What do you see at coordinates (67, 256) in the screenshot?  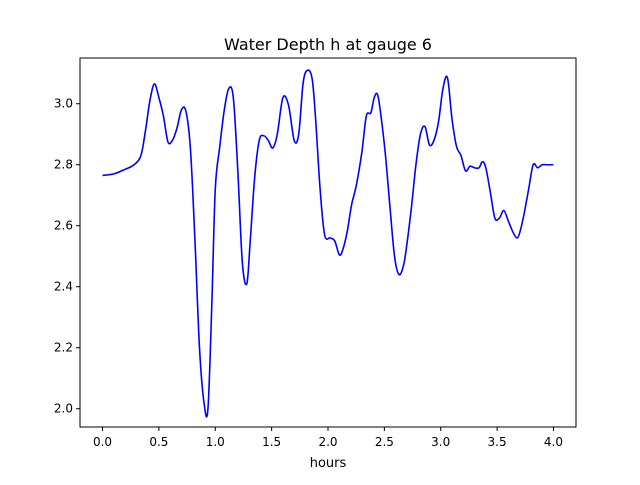 I see `y-axis: 2.0 2.2 2.4 2.6 2.8 3.0` at bounding box center [67, 256].